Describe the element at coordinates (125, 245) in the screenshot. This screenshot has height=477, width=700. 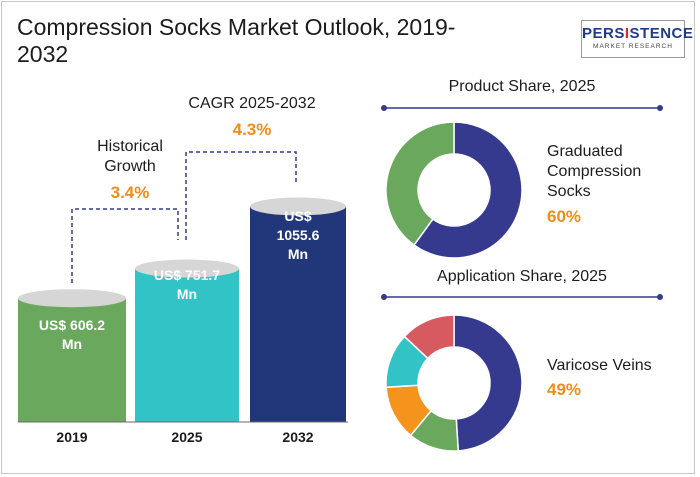
I see `hist-growth-connector` at that location.